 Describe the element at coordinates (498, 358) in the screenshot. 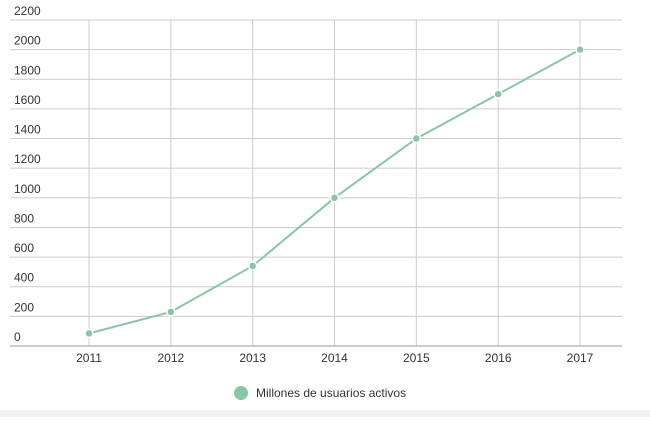

I see `x-tick-label: 2016` at that location.